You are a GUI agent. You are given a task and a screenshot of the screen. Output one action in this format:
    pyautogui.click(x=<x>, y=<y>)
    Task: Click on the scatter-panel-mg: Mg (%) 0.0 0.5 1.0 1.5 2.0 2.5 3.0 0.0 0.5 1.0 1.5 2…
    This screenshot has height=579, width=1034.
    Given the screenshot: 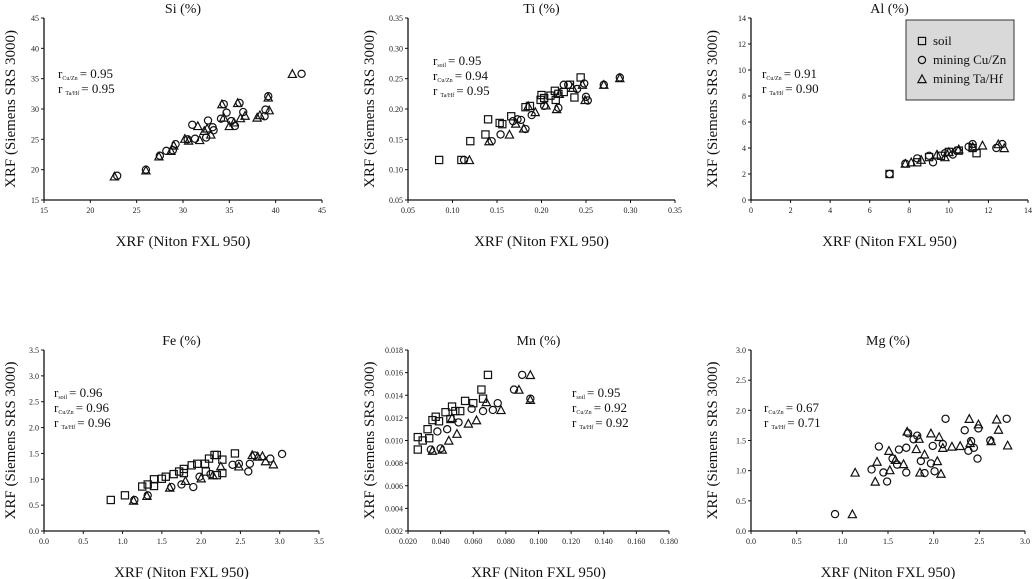 What is the action you would take?
    pyautogui.click(x=867, y=456)
    